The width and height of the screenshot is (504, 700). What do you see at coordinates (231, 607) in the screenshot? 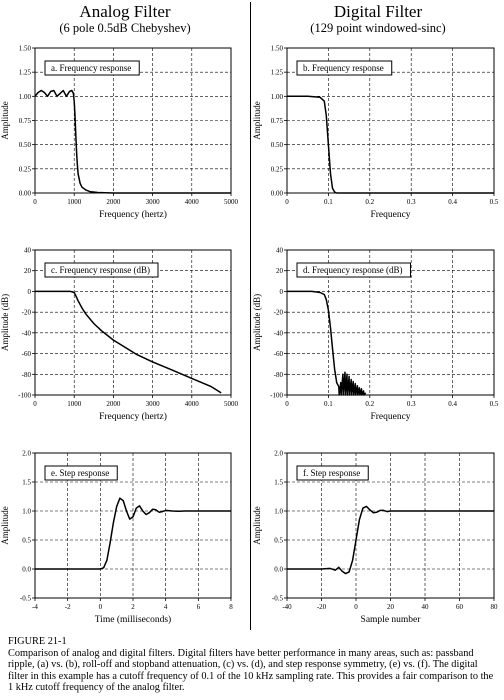
I see `x-tick-label: 8` at bounding box center [231, 607].